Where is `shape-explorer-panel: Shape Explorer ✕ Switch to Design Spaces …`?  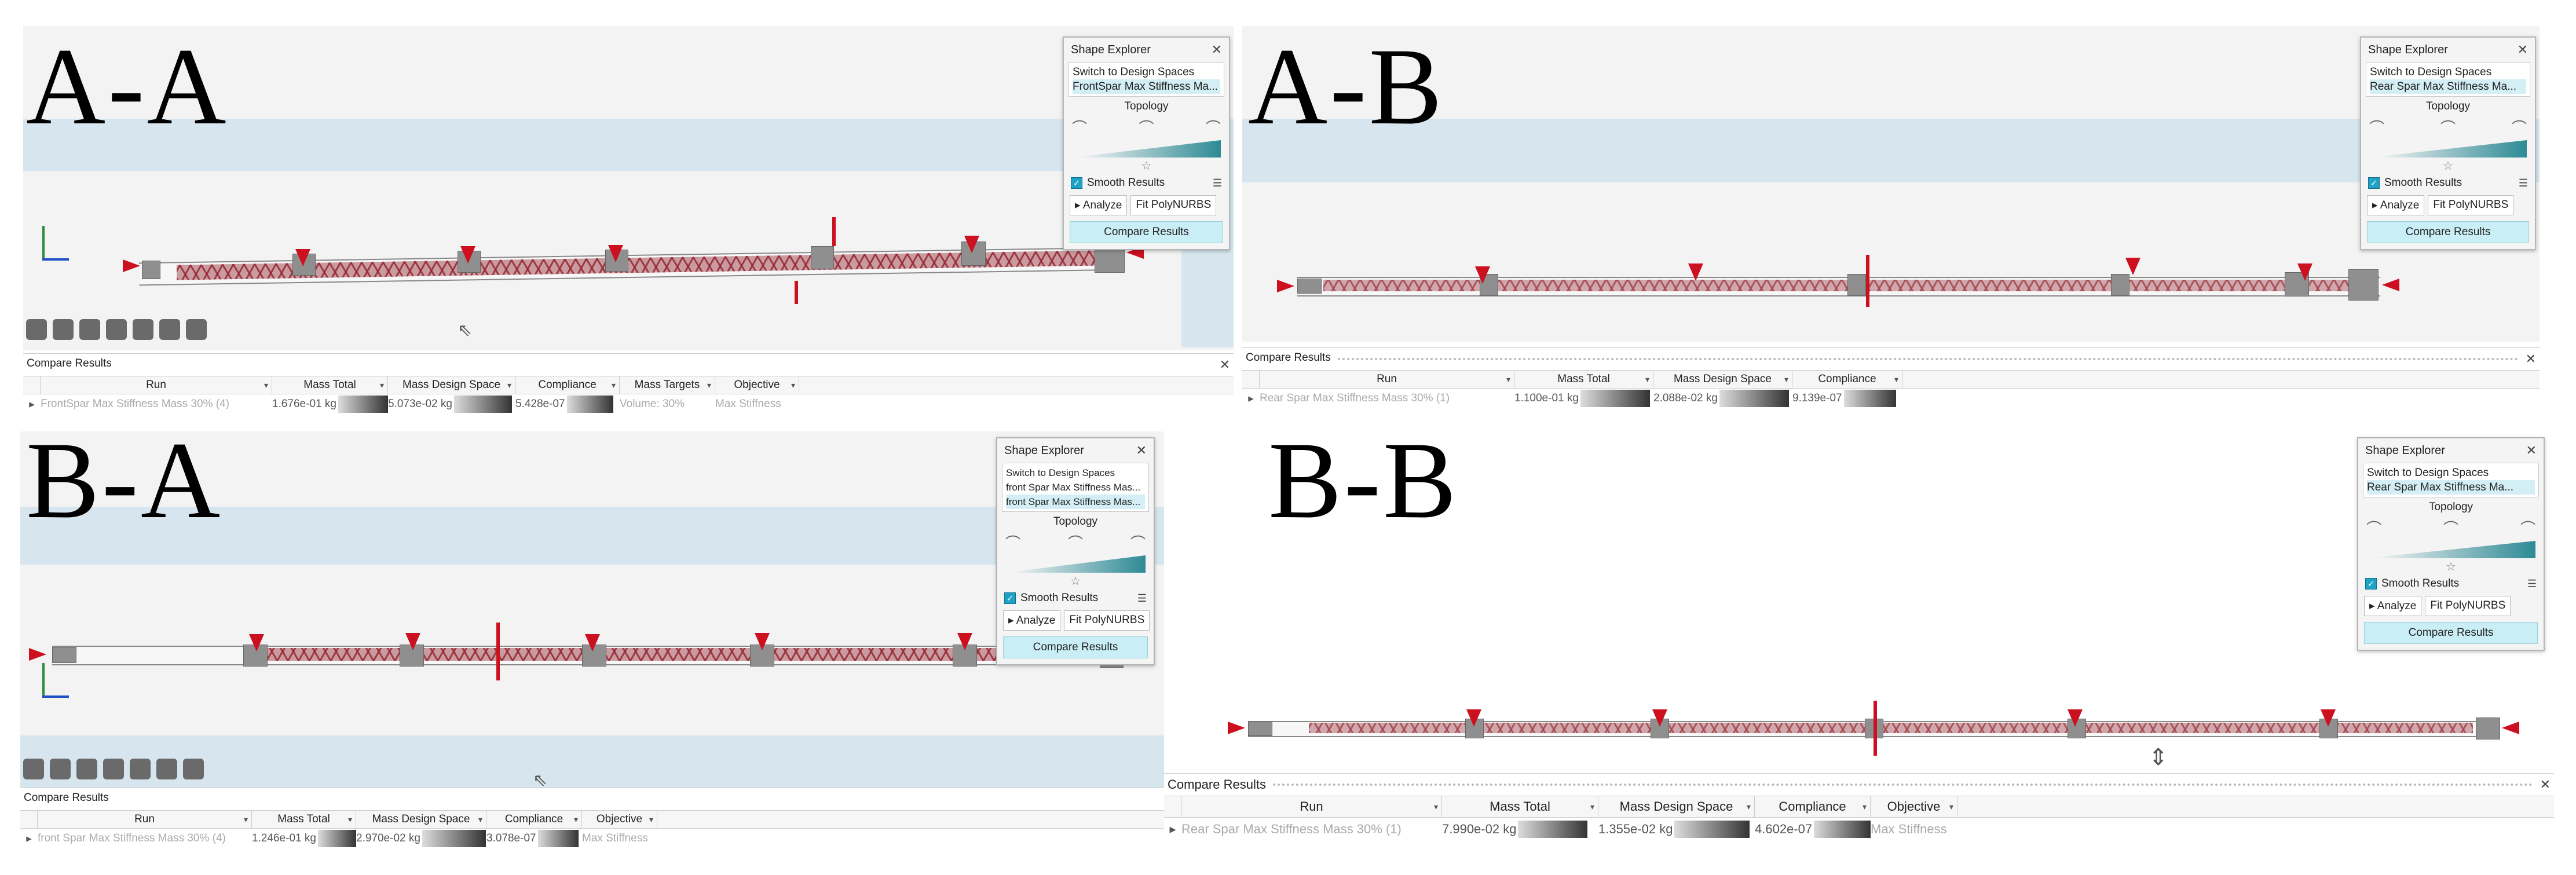
shape-explorer-panel: Shape Explorer ✕ Switch to Design Spaces … is located at coordinates (1075, 551).